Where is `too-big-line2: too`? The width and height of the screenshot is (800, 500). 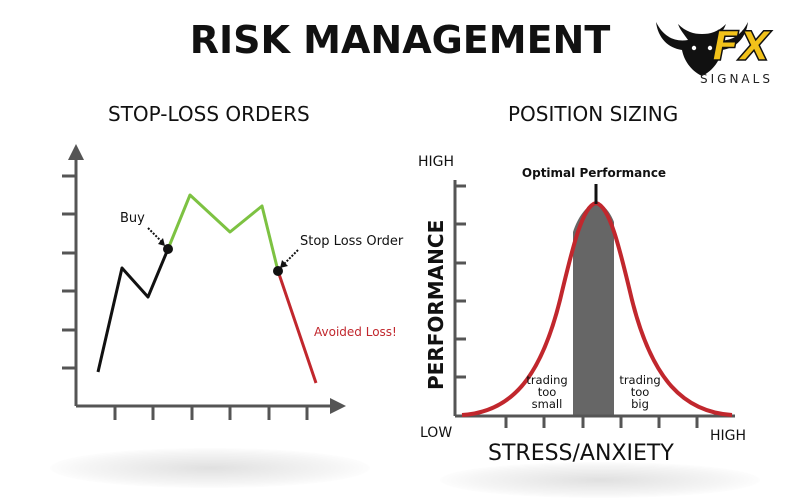
too-big-line2: too is located at coordinates (640, 392).